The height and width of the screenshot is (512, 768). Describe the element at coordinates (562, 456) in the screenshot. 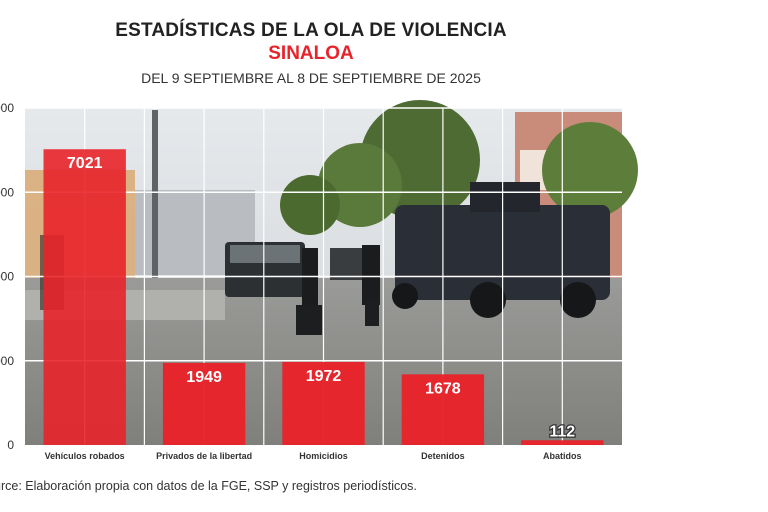

I see `x-tick-label: Abatidos` at that location.